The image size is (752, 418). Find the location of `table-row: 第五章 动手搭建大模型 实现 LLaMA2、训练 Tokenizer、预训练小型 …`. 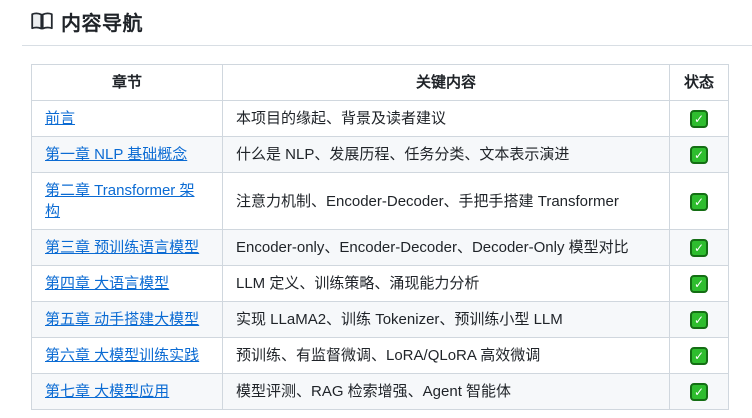

table-row: 第五章 动手搭建大模型 实现 LLaMA2、训练 Tokenizer、预训练小型 … is located at coordinates (380, 319).